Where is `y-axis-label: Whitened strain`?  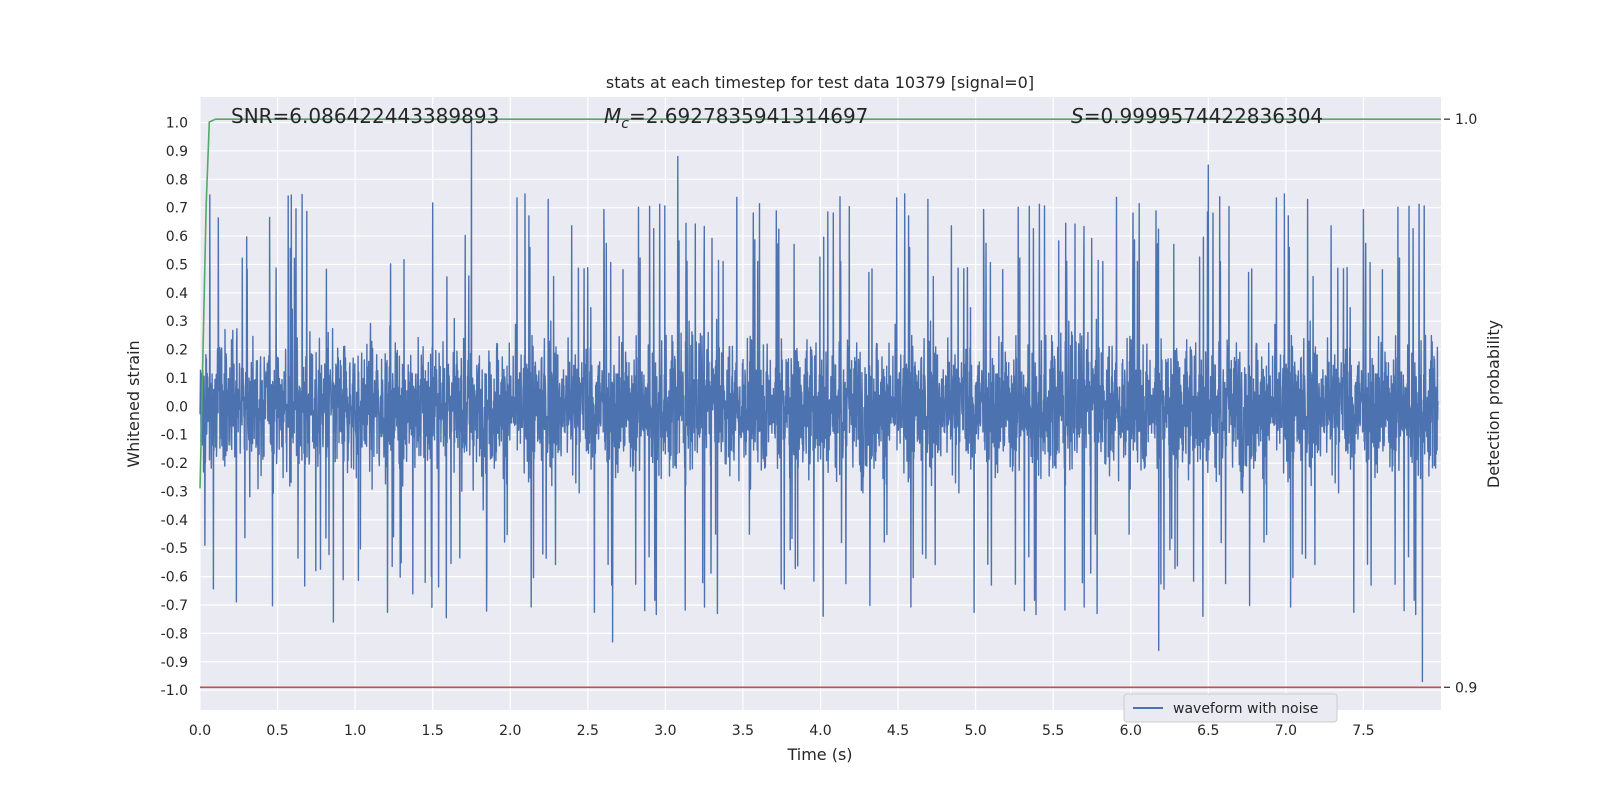
y-axis-label: Whitened strain is located at coordinates (133, 403).